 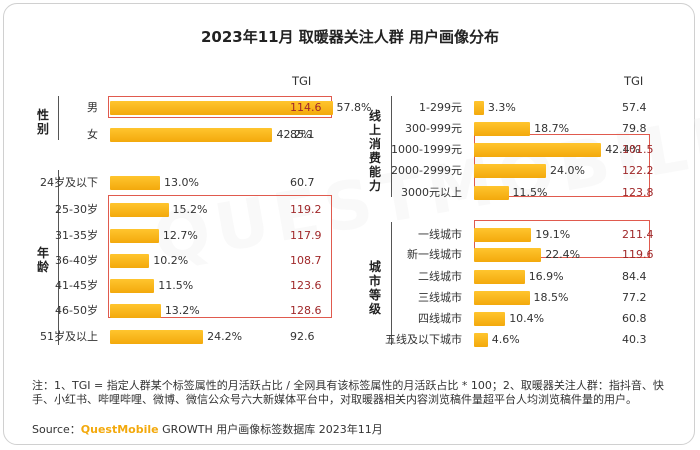 What do you see at coordinates (306, 285) in the screenshot?
I see `tgi-value: 123.6` at bounding box center [306, 285].